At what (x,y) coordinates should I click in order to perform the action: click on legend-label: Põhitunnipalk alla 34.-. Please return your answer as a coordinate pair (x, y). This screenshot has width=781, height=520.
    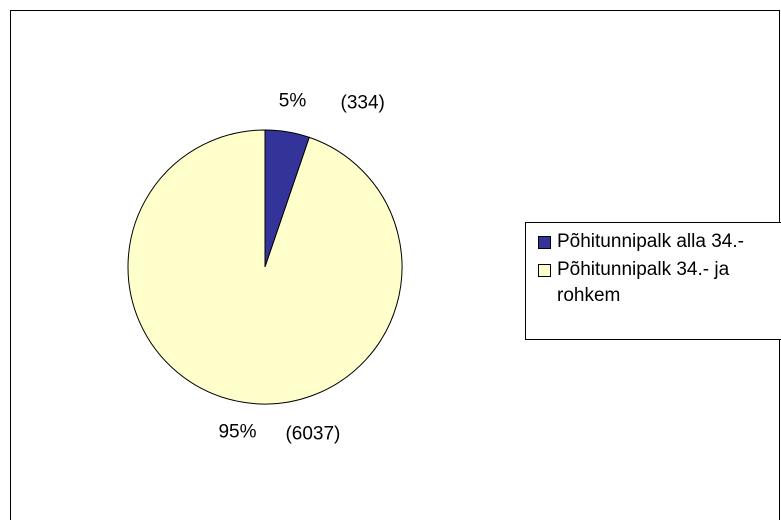
    Looking at the image, I should click on (650, 241).